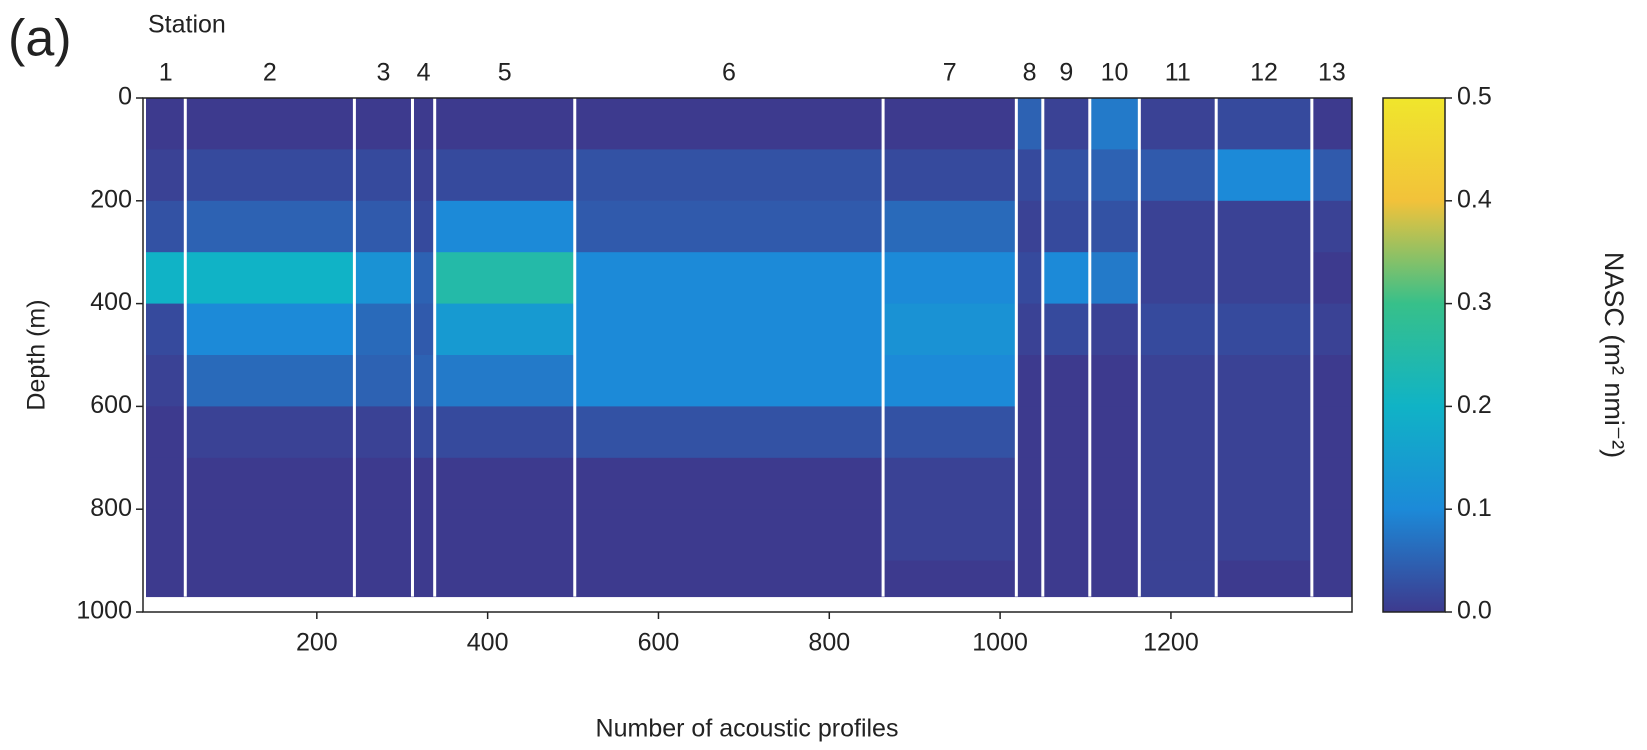  Describe the element at coordinates (111, 199) in the screenshot. I see `y-tick-label: 200` at that location.